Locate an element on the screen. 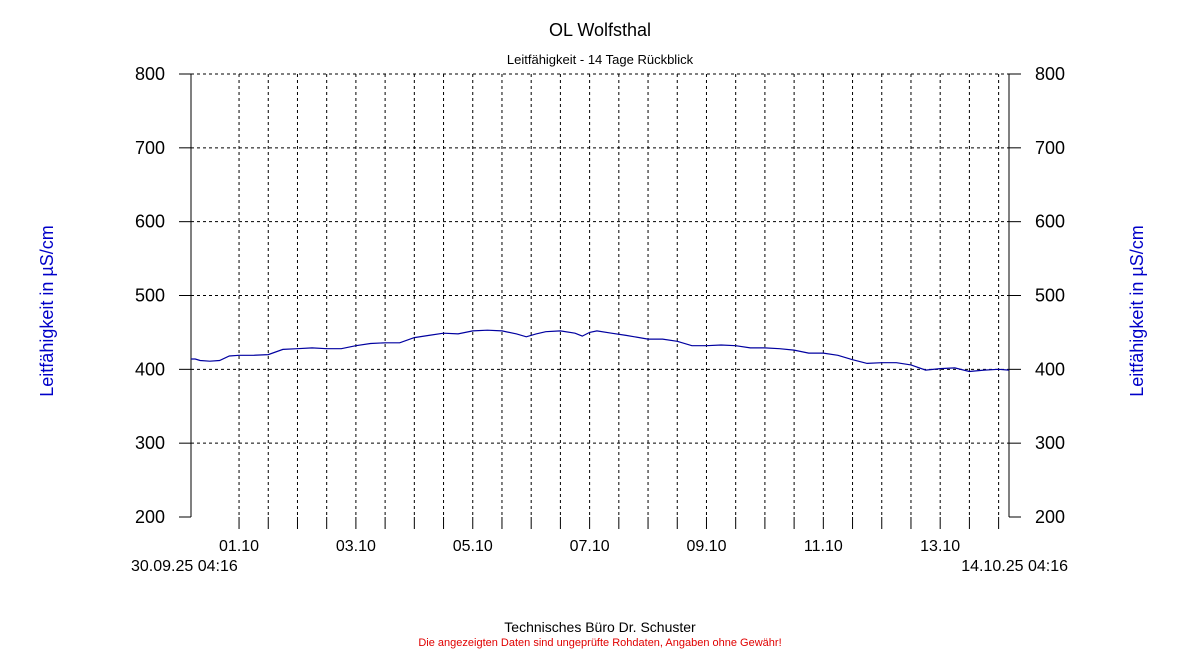 This screenshot has width=1200, height=650. y-tick-label-left: 600 is located at coordinates (150, 222).